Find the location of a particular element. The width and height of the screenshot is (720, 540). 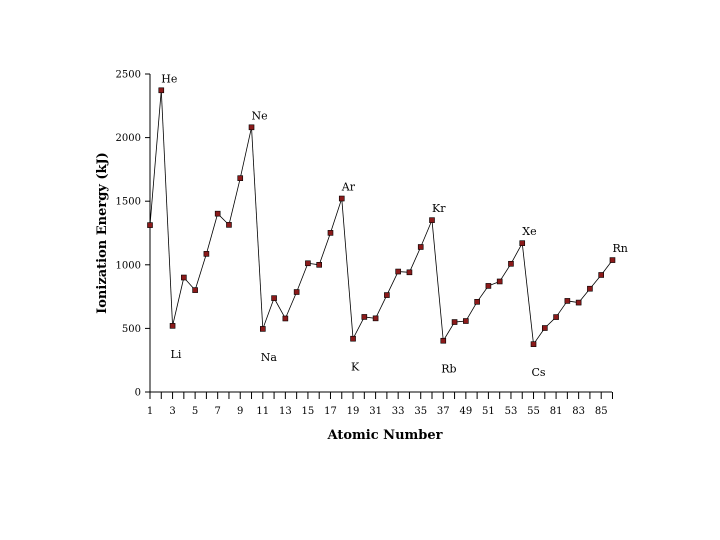

element-label: Rn is located at coordinates (619, 248).